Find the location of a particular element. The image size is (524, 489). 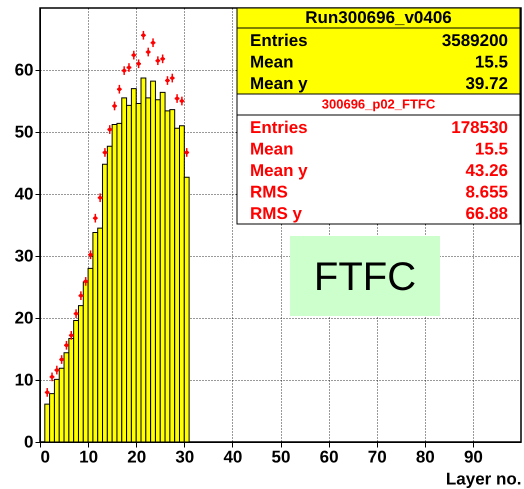

x-tick-label: 10 is located at coordinates (88, 457).